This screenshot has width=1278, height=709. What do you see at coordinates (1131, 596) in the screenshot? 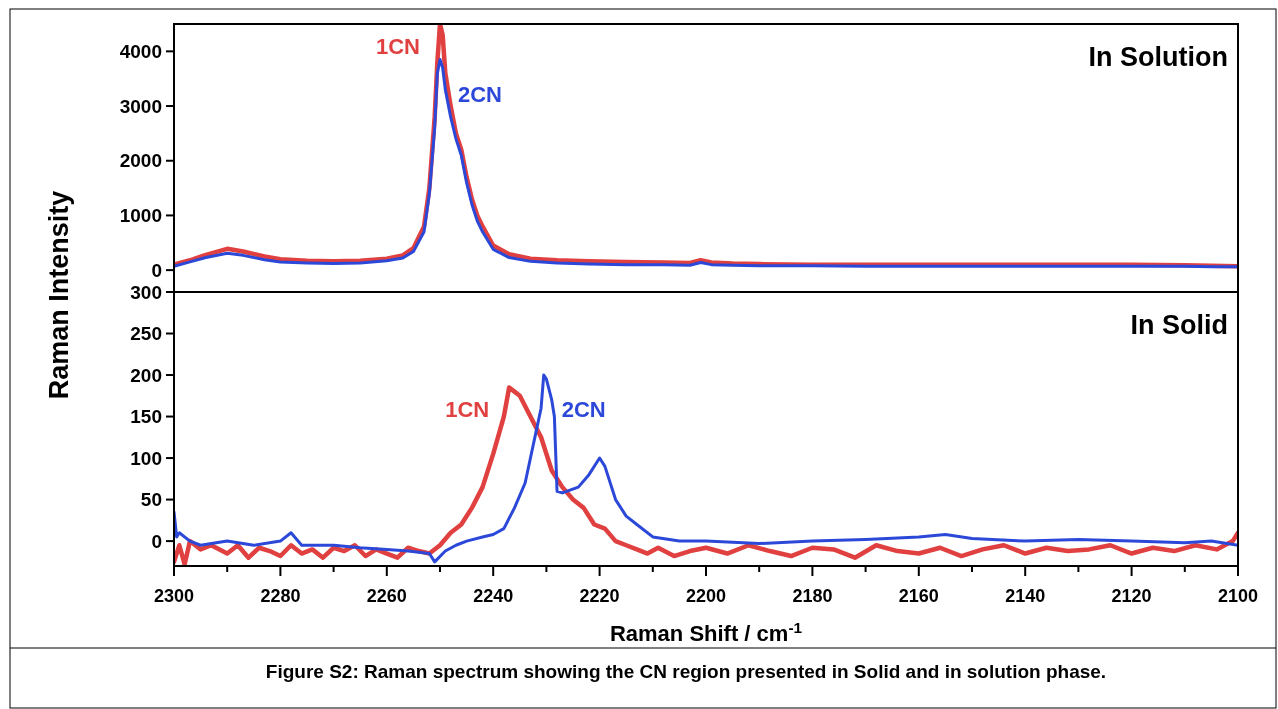
I see `x-tick-label: 2120` at bounding box center [1131, 596].